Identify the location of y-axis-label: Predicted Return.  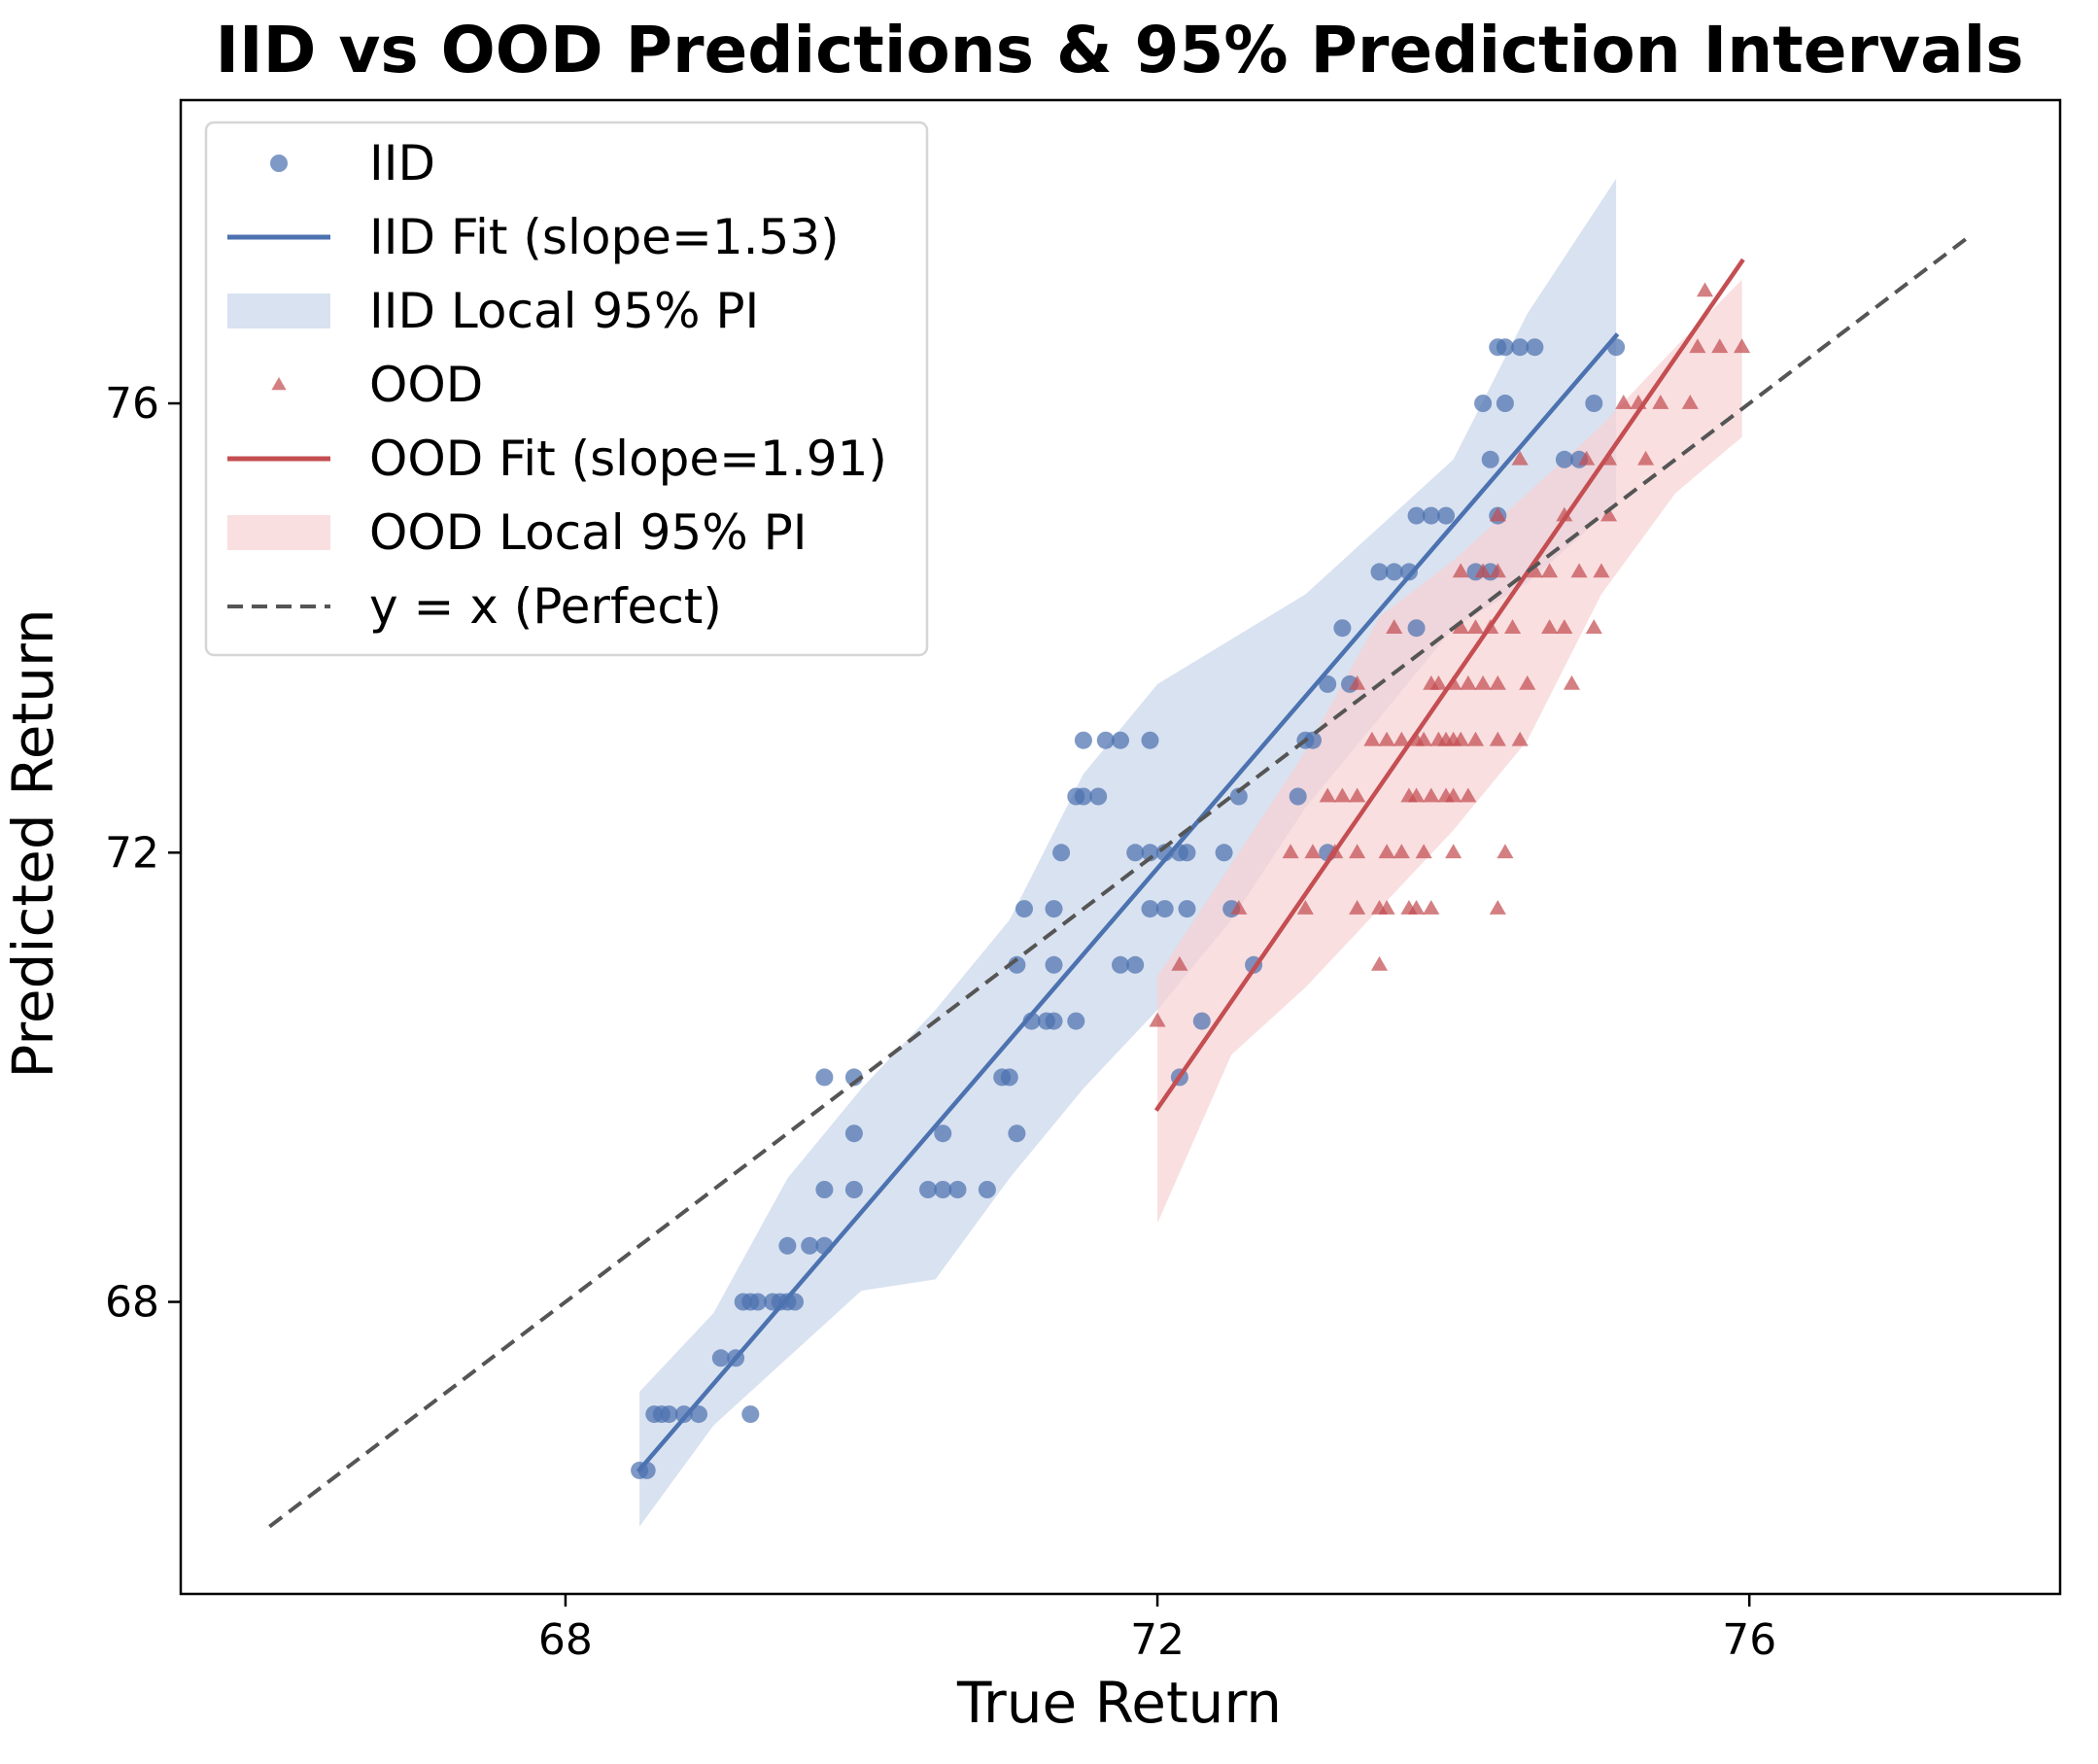
(33, 843).